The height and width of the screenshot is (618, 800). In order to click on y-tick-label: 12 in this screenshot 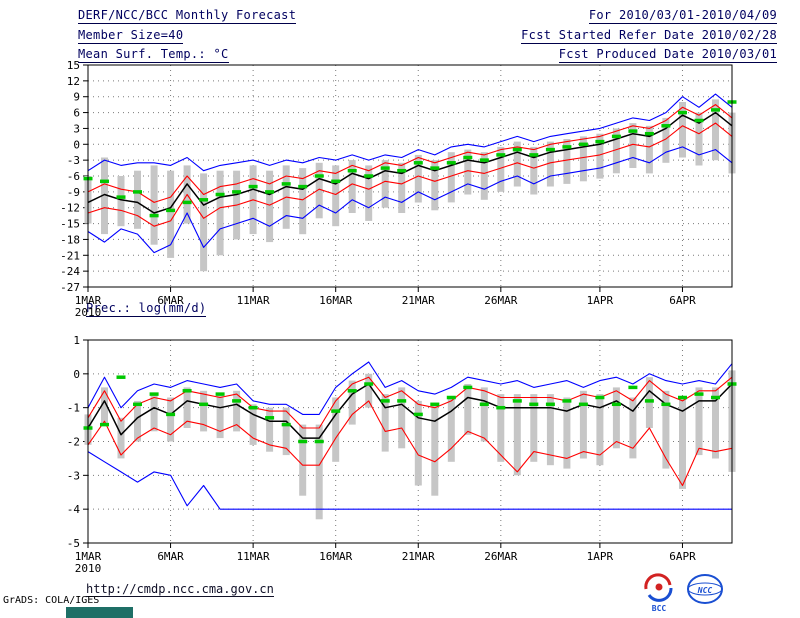, I will do `click(73, 81)`.